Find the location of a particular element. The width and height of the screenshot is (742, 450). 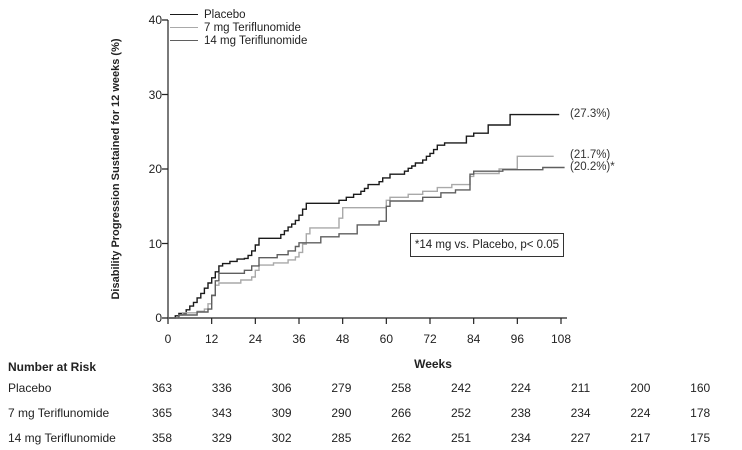

y-tick-label: 20 is located at coordinates (155, 169).